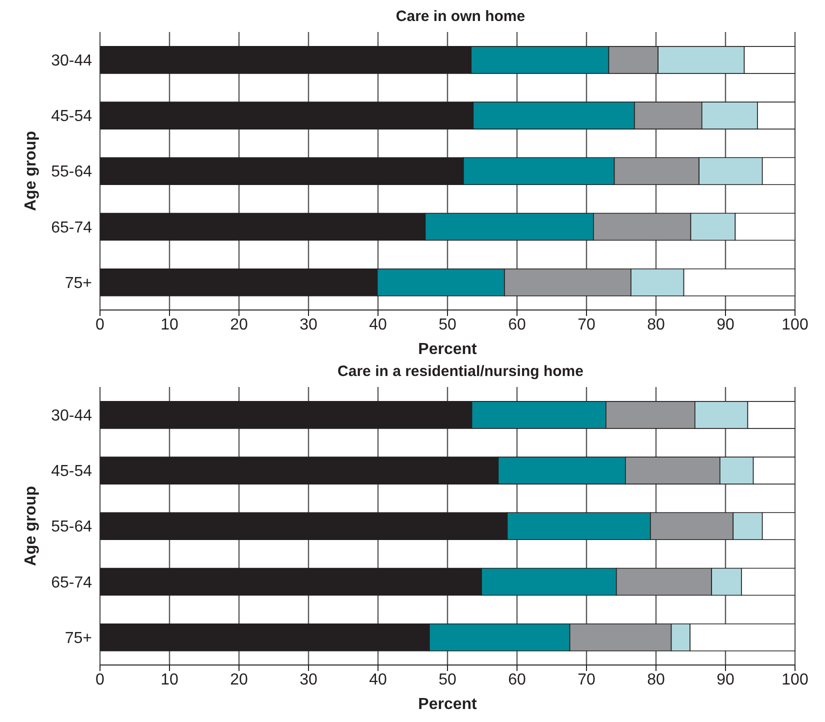  What do you see at coordinates (460, 372) in the screenshot?
I see `chart-title: Care in a residential/nursing home` at bounding box center [460, 372].